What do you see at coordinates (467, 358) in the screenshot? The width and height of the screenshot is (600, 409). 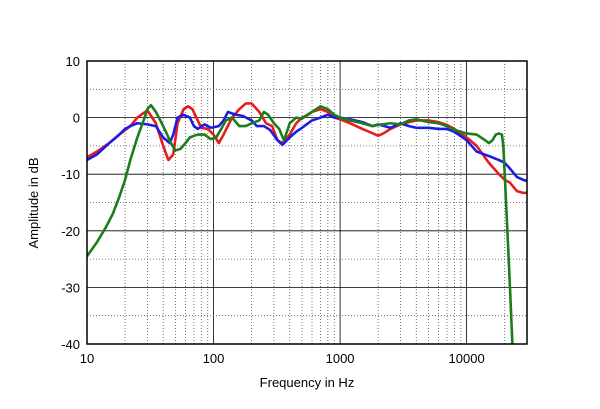 I see `x-tick-label: 10000` at bounding box center [467, 358].